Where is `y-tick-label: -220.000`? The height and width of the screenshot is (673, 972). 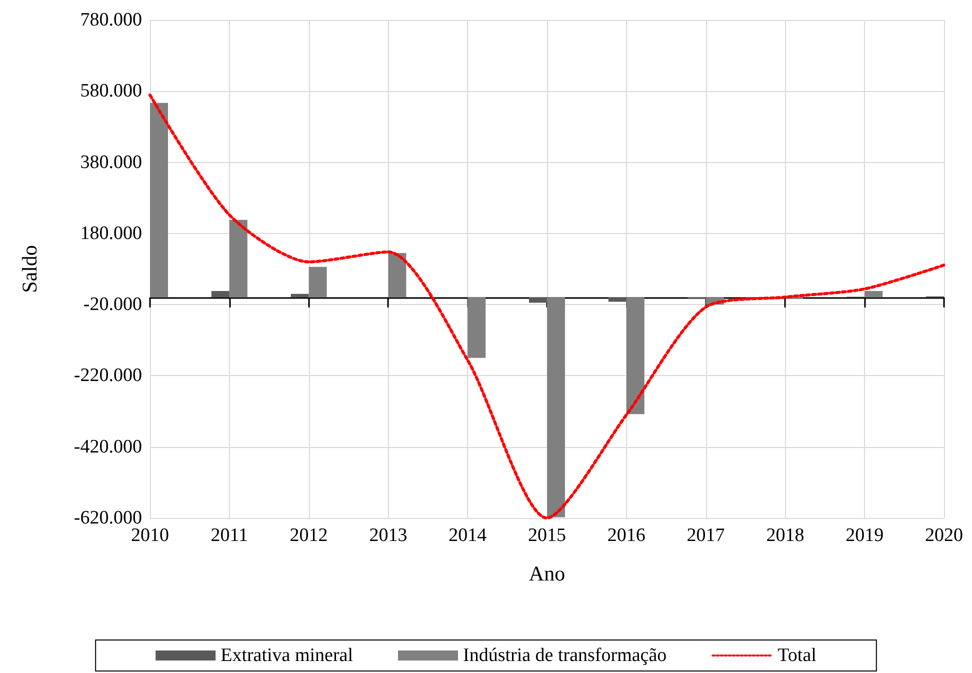 y-tick-label: -220.000 is located at coordinates (108, 375).